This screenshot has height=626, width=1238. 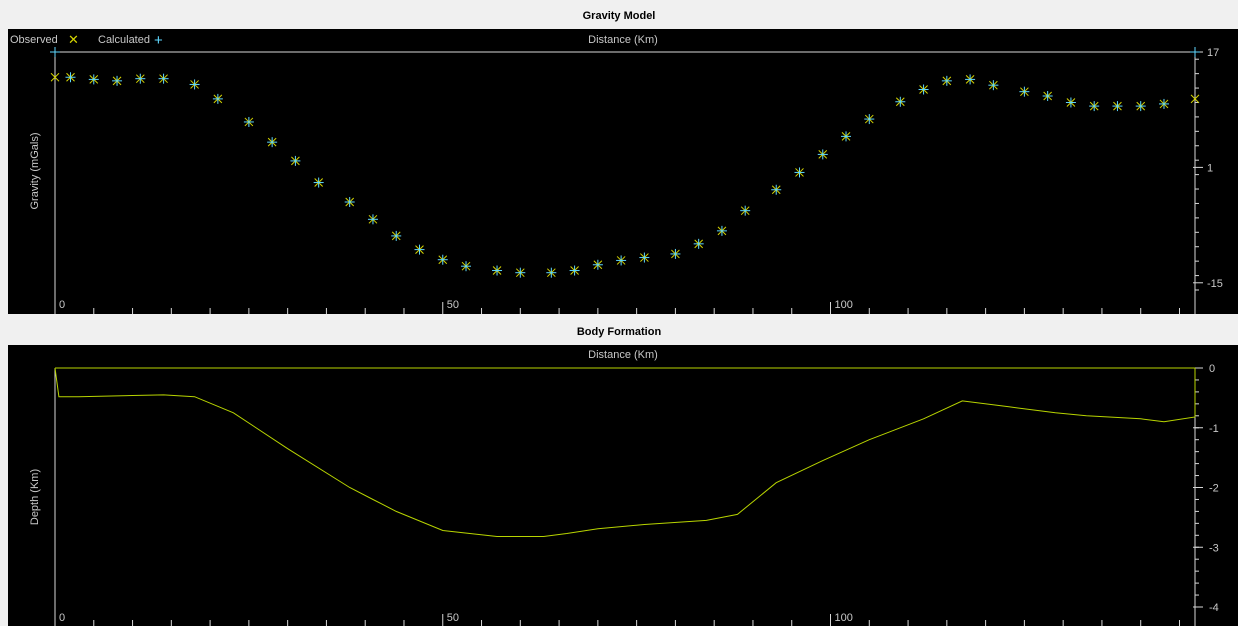 What do you see at coordinates (1213, 53) in the screenshot?
I see `gravity-y-tick-label: 17` at bounding box center [1213, 53].